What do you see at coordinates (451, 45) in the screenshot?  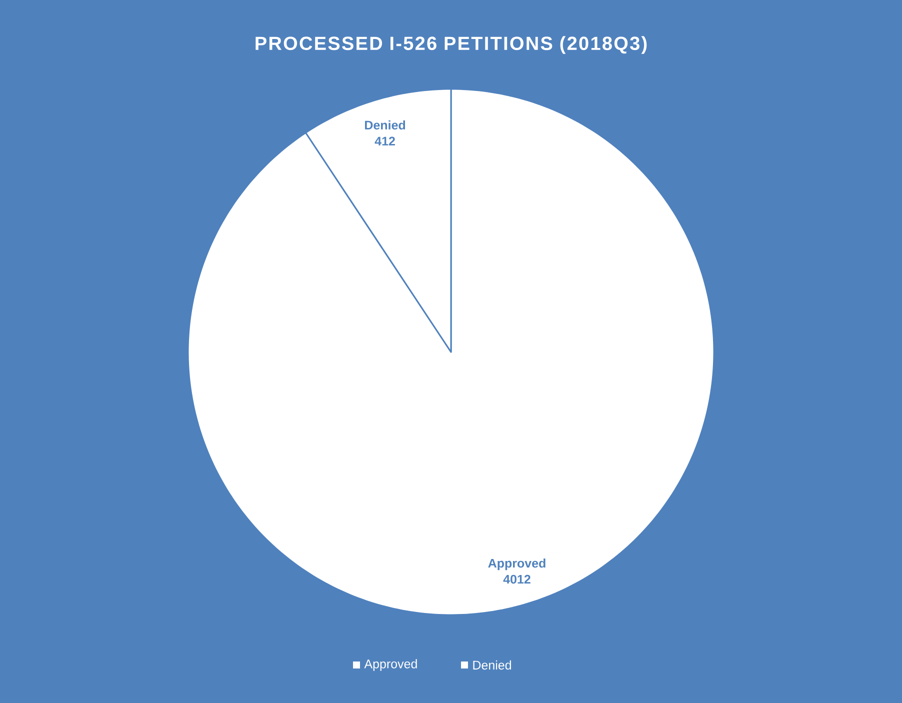 I see `chart-title: PROCESSED I-526 PETITIONS (2018Q3)` at bounding box center [451, 45].